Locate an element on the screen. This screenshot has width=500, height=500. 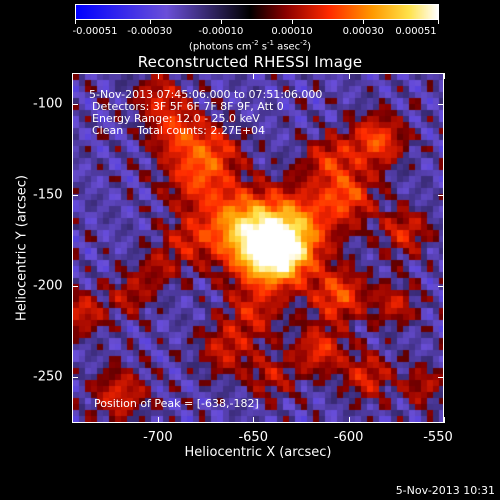
timestamp-footer: 5-Nov-2013 10:31 is located at coordinates (445, 490).